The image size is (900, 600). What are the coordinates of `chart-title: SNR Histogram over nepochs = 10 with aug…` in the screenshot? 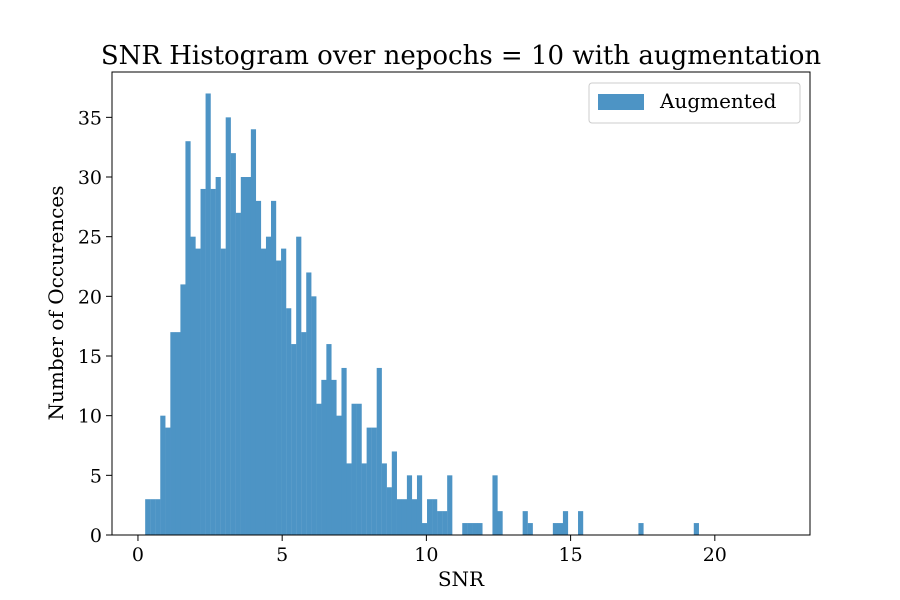 It's located at (461, 56).